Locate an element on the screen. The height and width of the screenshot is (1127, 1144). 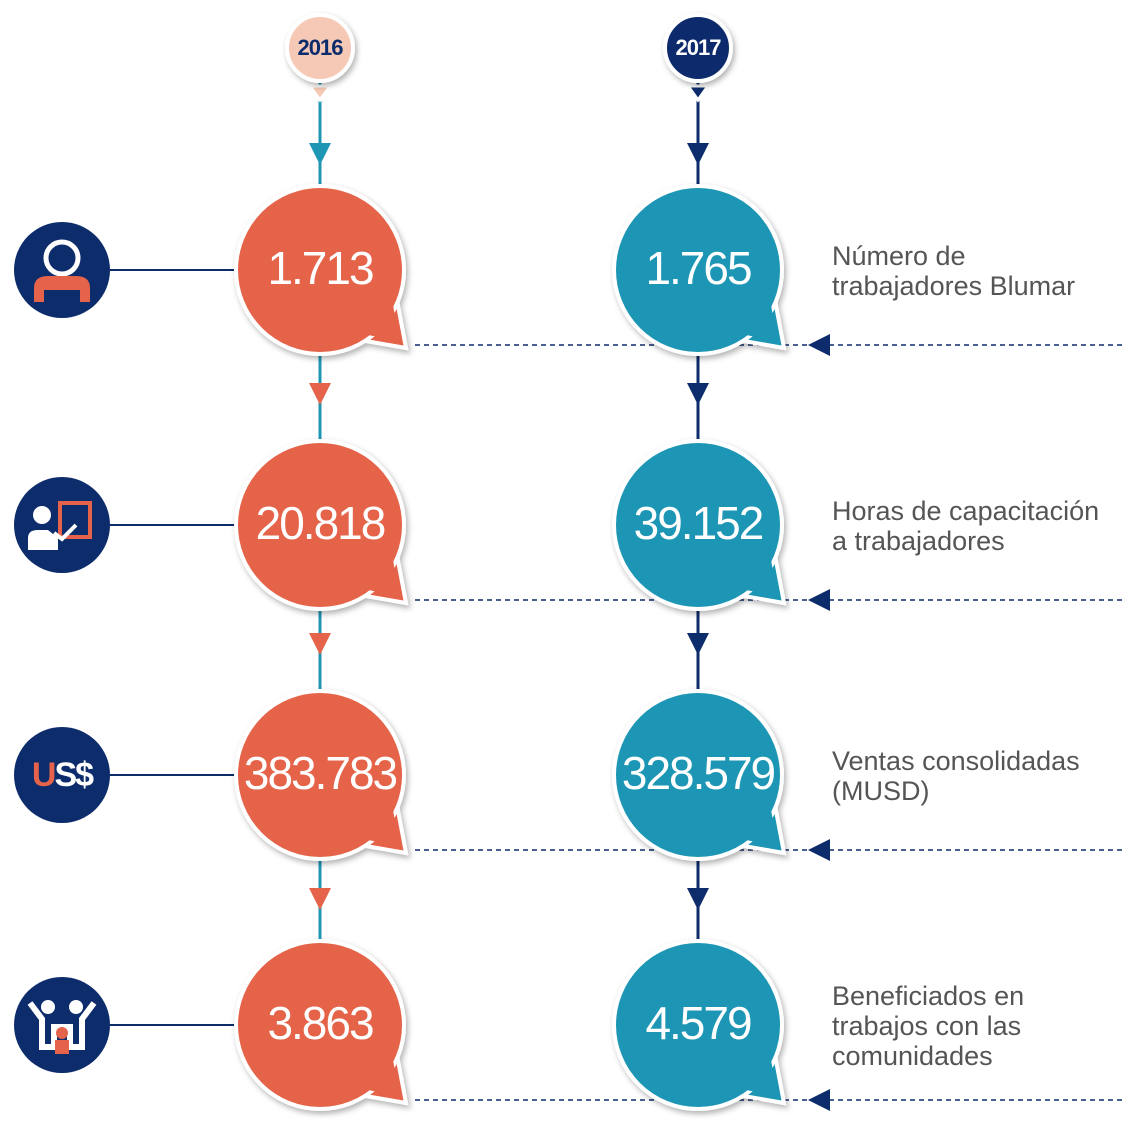
icon-check is located at coordinates (65, 532).